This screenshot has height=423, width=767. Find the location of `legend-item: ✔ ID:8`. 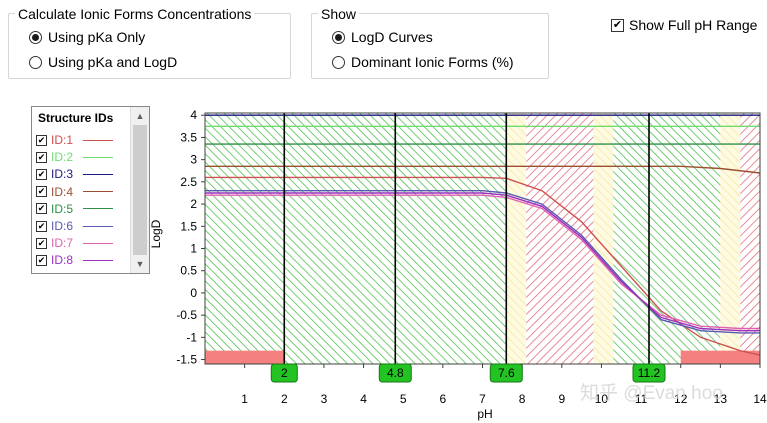

legend-item: ✔ ID:8 is located at coordinates (74, 260).